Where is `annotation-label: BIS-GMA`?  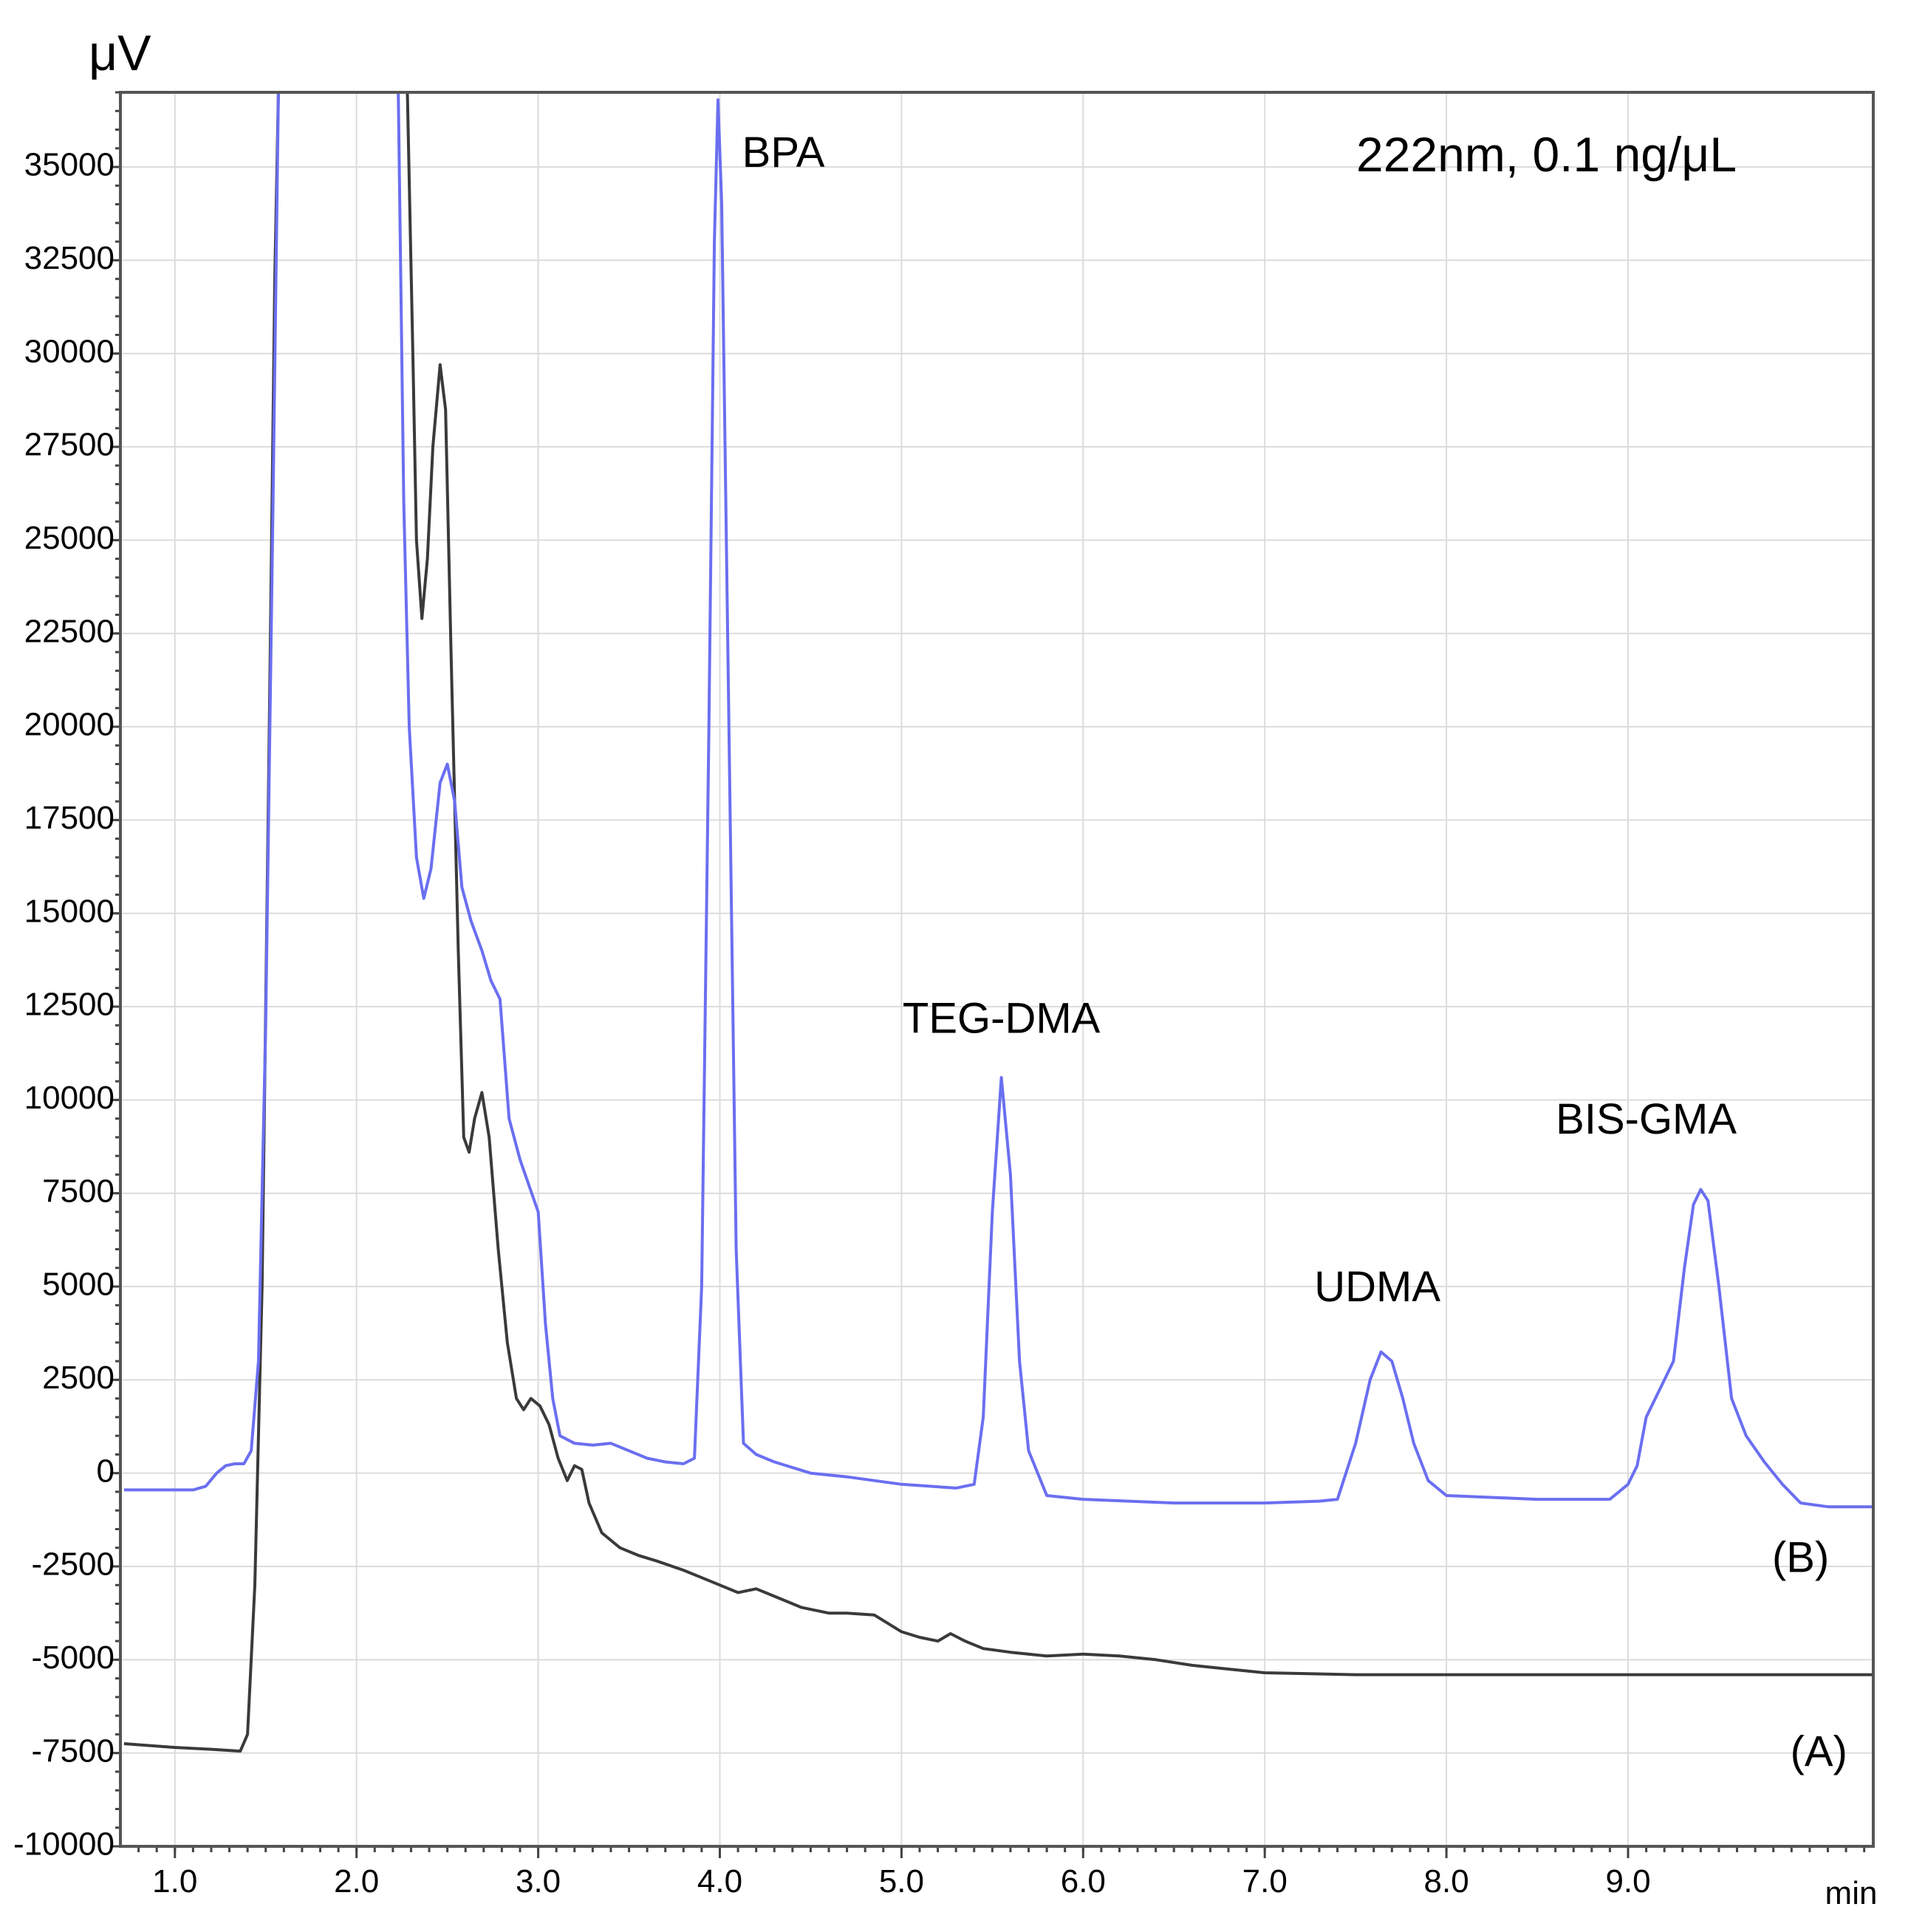
annotation-label: BIS-GMA is located at coordinates (1647, 1119).